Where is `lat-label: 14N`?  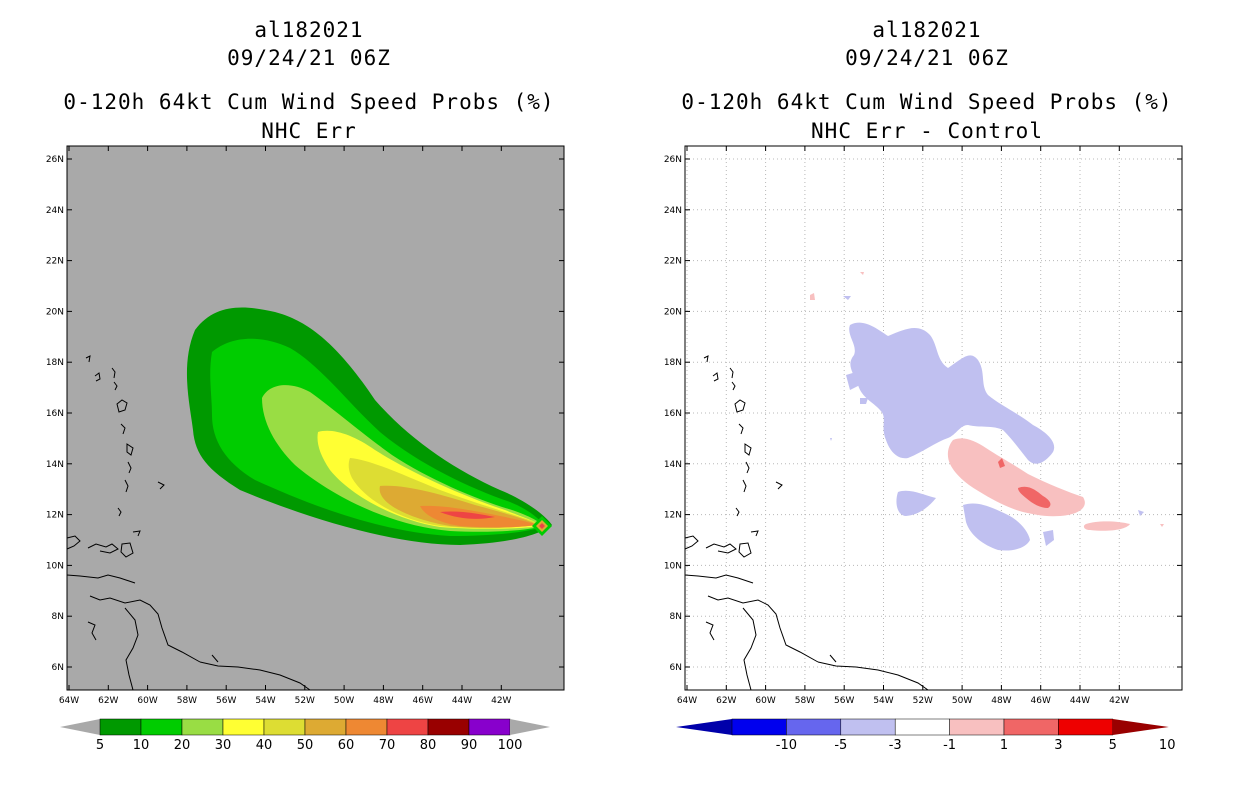
lat-label: 14N is located at coordinates (673, 465).